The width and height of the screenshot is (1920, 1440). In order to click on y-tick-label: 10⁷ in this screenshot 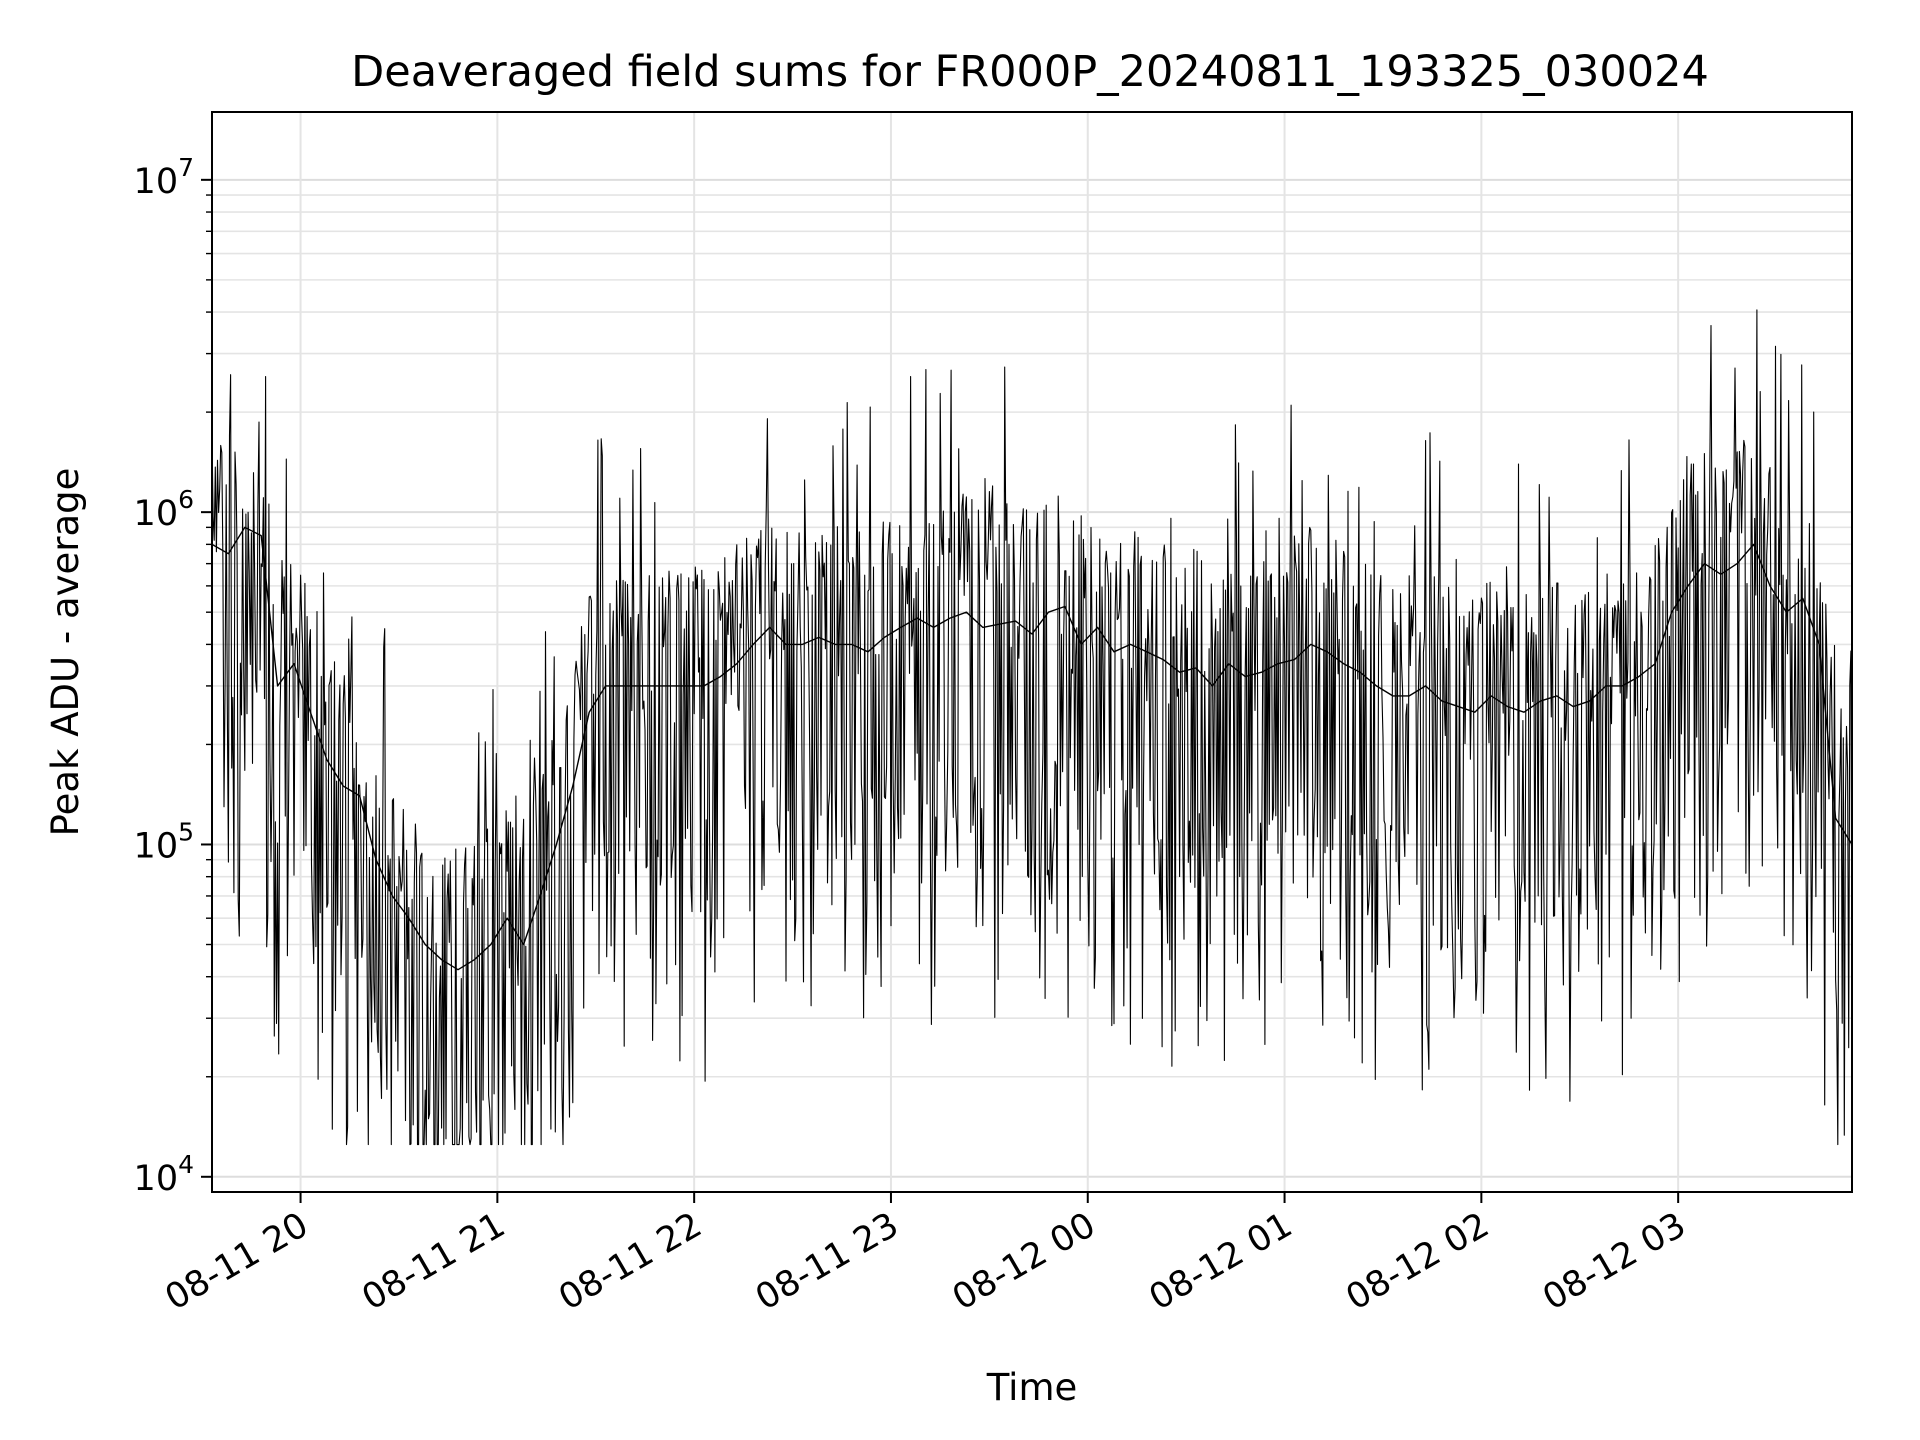, I will do `click(164, 177)`.